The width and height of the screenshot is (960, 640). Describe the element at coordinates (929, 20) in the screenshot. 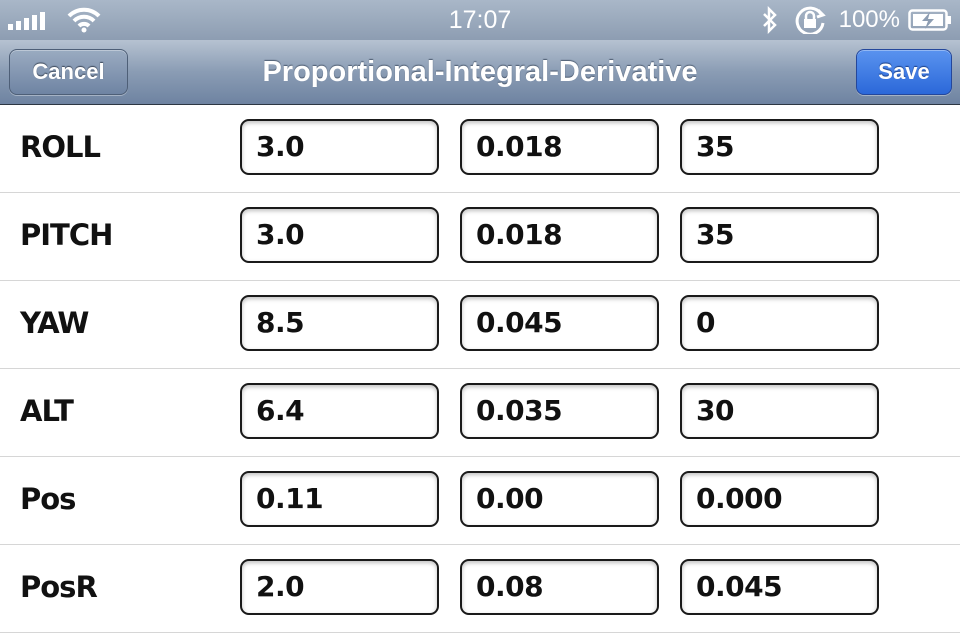

I see `battery-charging-icon` at that location.